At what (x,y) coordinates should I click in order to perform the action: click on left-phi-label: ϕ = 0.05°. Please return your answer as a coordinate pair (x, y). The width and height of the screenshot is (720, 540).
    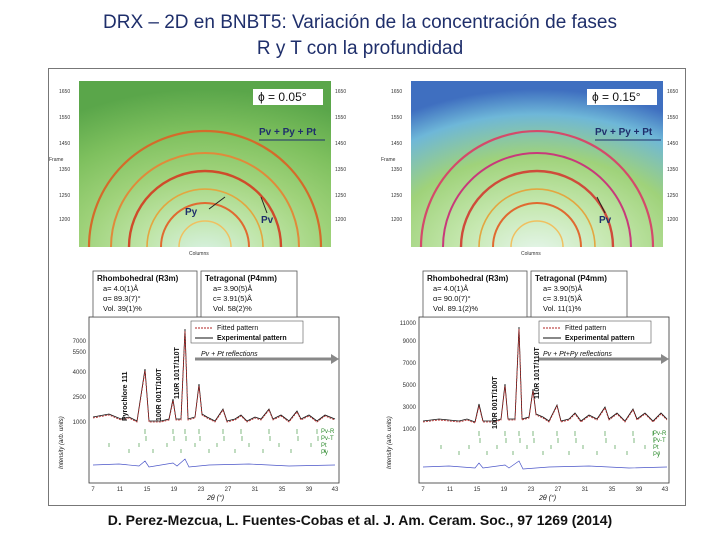
    Looking at the image, I should click on (282, 97).